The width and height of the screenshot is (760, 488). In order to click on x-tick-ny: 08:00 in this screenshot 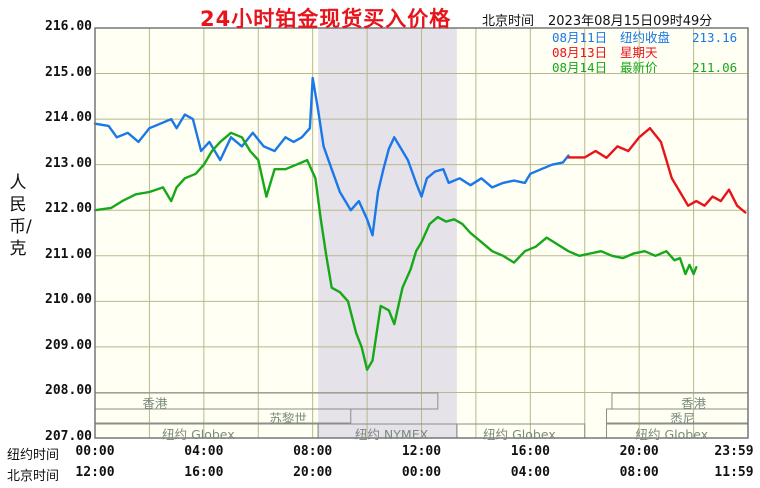, I will do `click(313, 451)`.